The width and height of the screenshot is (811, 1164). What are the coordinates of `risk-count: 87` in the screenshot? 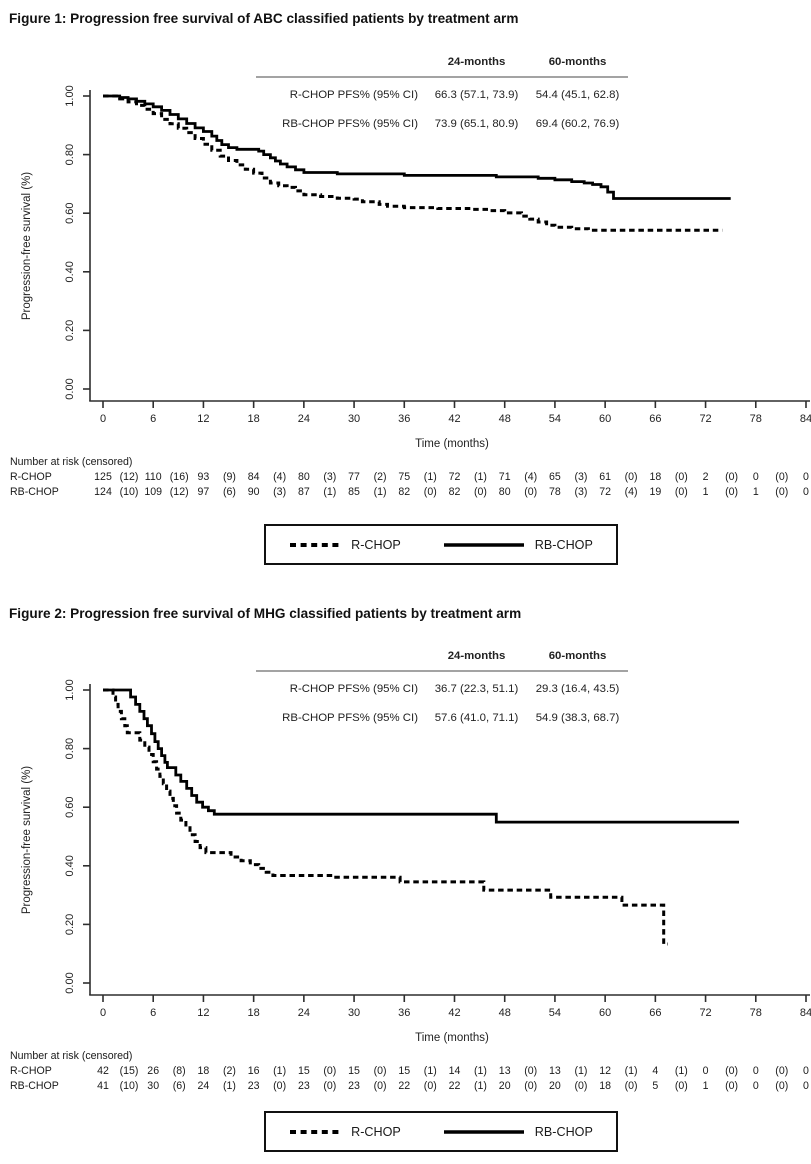 It's located at (303, 492).